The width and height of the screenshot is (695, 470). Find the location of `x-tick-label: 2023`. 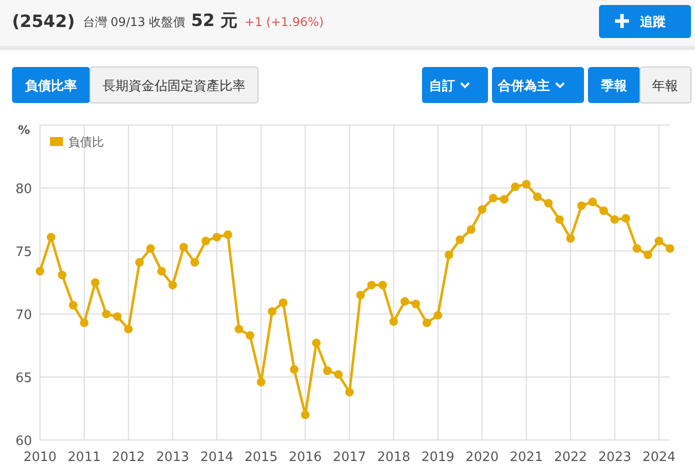

x-tick-label: 2023 is located at coordinates (615, 457).